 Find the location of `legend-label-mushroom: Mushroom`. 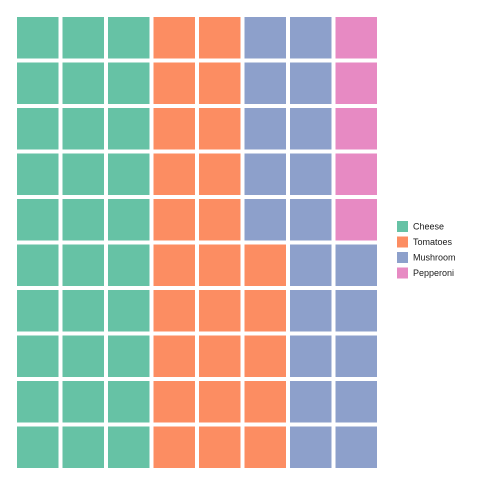

legend-label-mushroom: Mushroom is located at coordinates (434, 258).